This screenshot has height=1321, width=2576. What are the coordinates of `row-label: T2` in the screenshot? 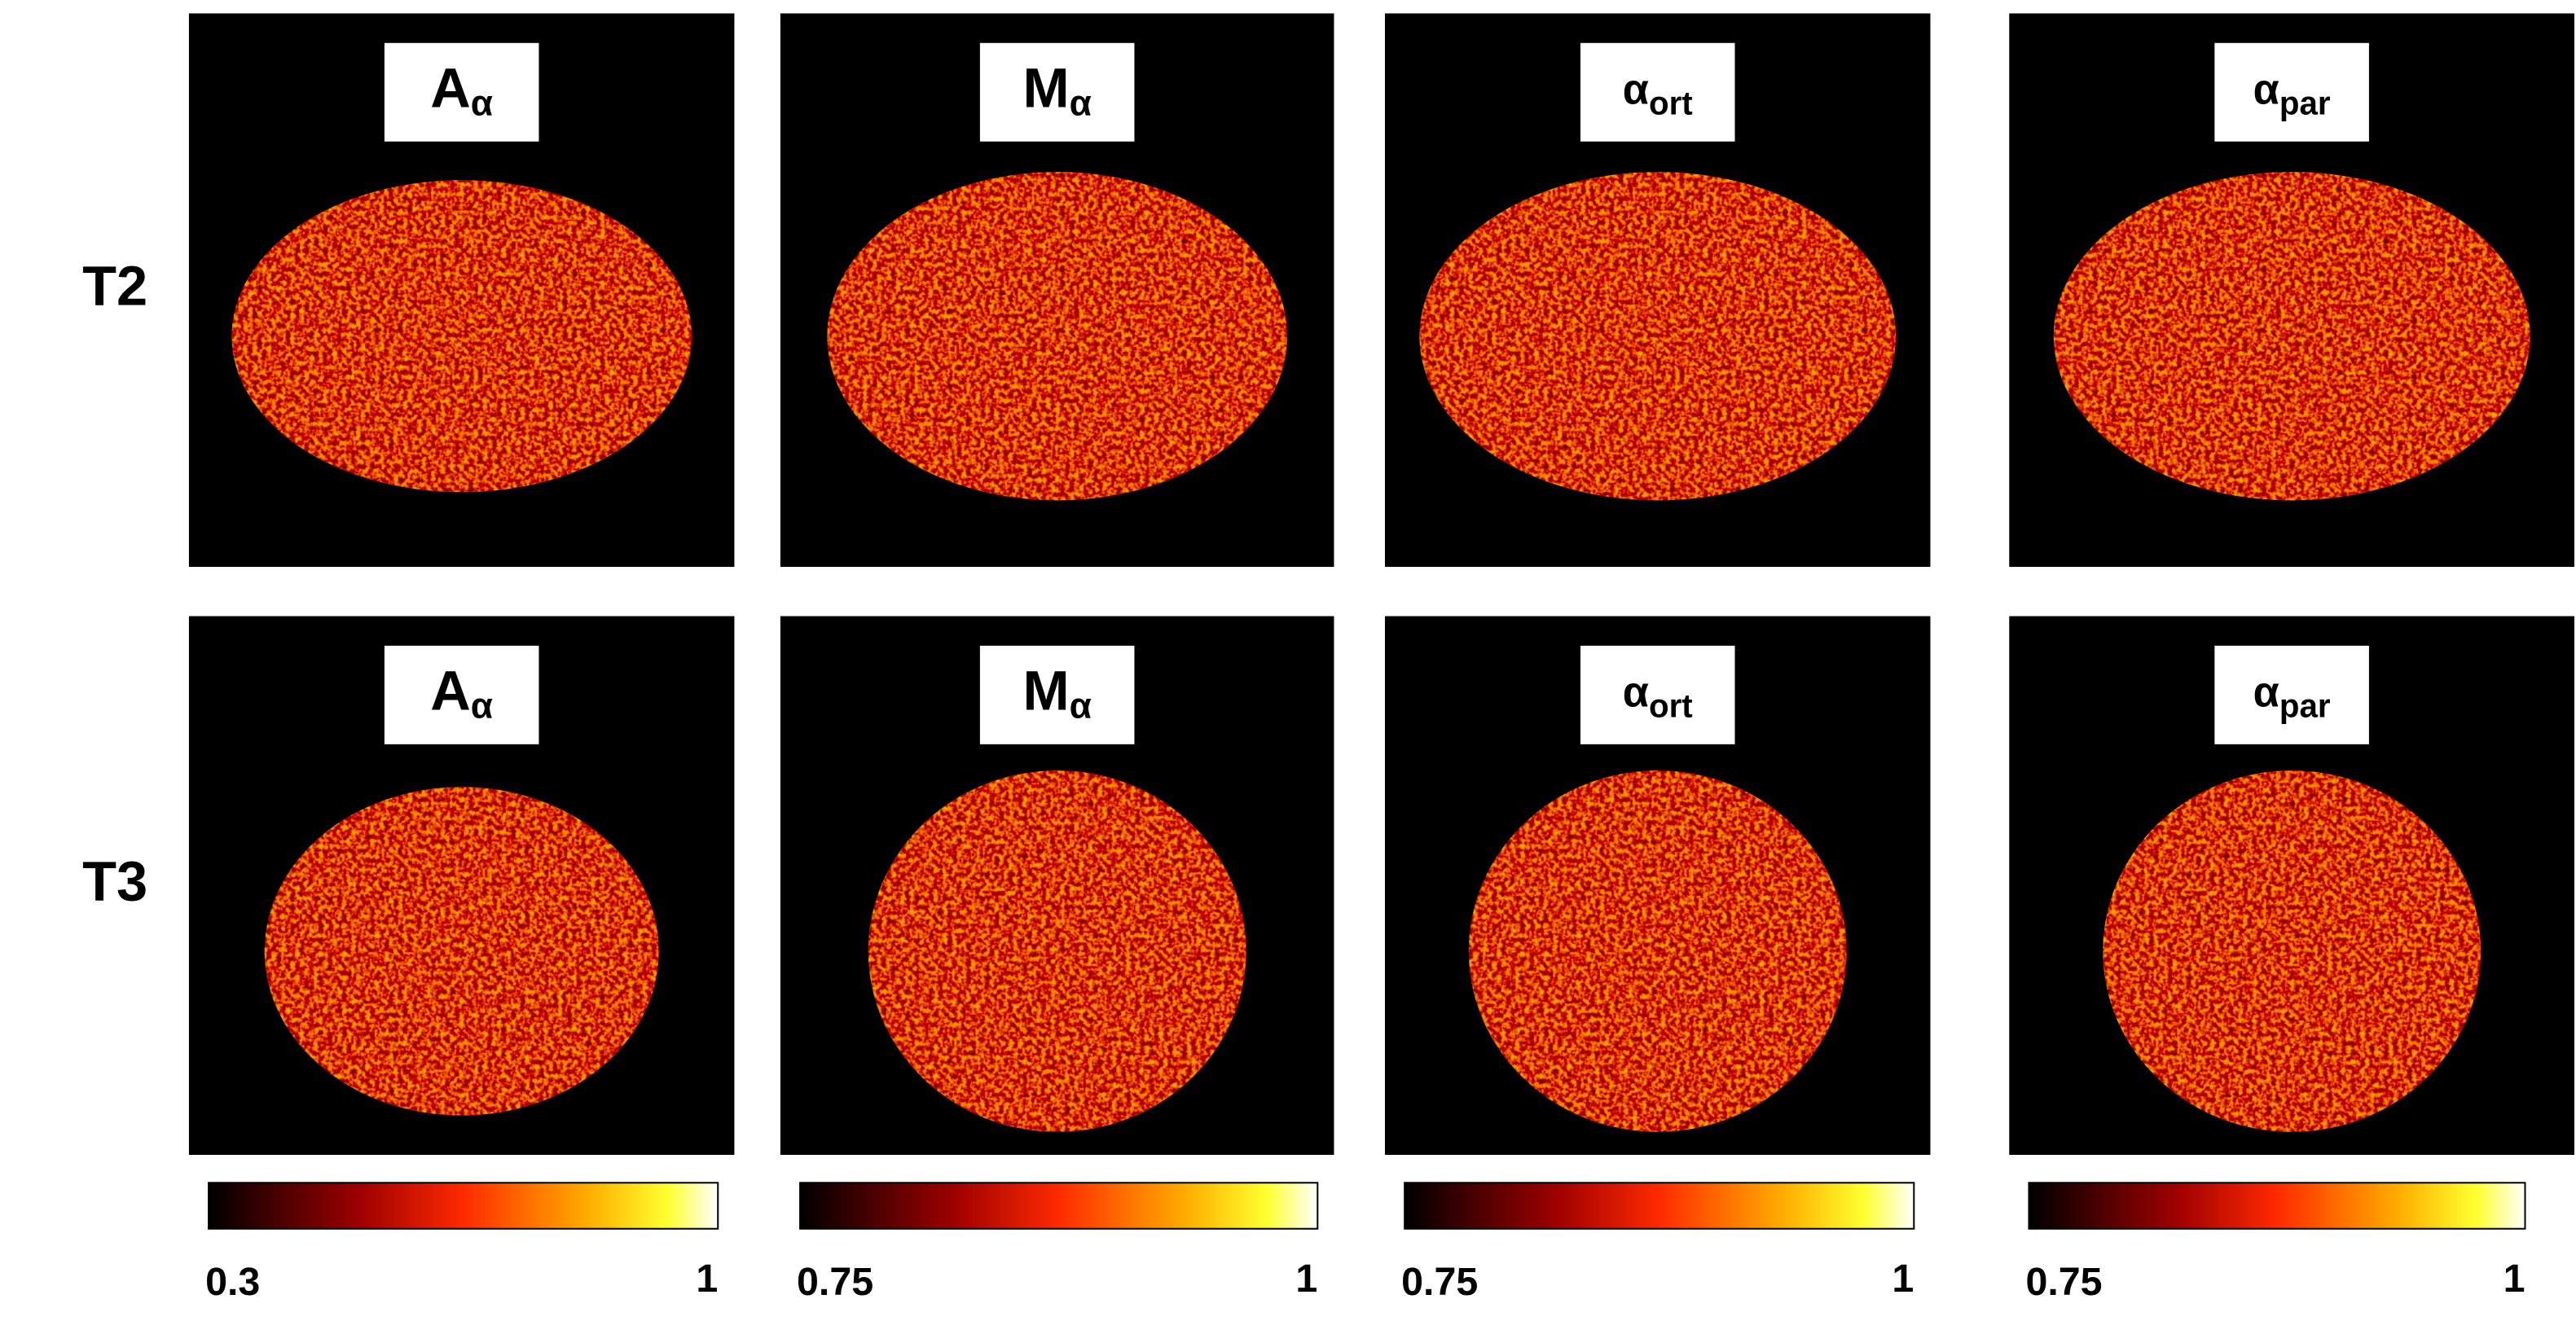 It's located at (114, 286).